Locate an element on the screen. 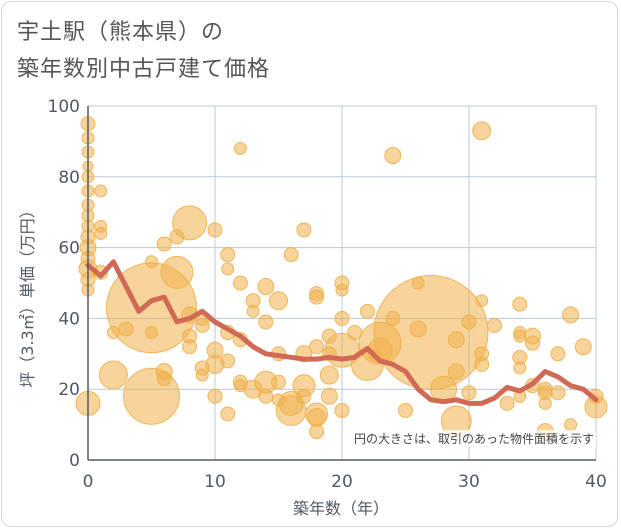 The width and height of the screenshot is (621, 530). y-tick-label: 0 is located at coordinates (74, 461).